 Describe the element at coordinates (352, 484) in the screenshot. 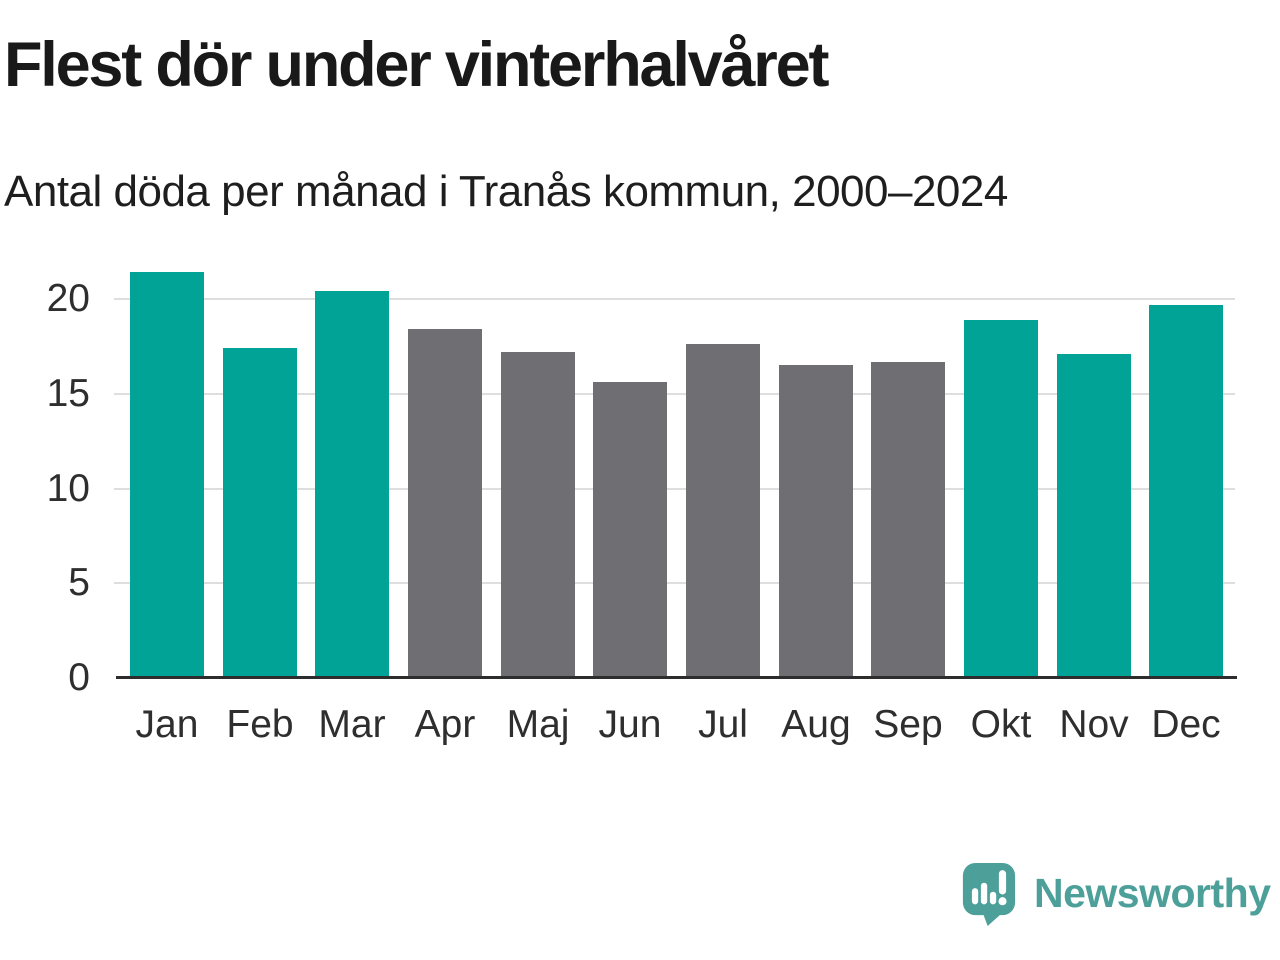

I see `bar-mar` at that location.